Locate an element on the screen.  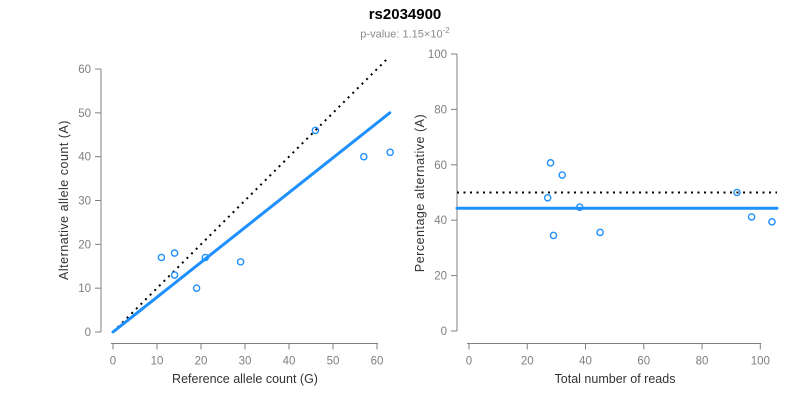
y-tick-label: 30 is located at coordinates (84, 202).